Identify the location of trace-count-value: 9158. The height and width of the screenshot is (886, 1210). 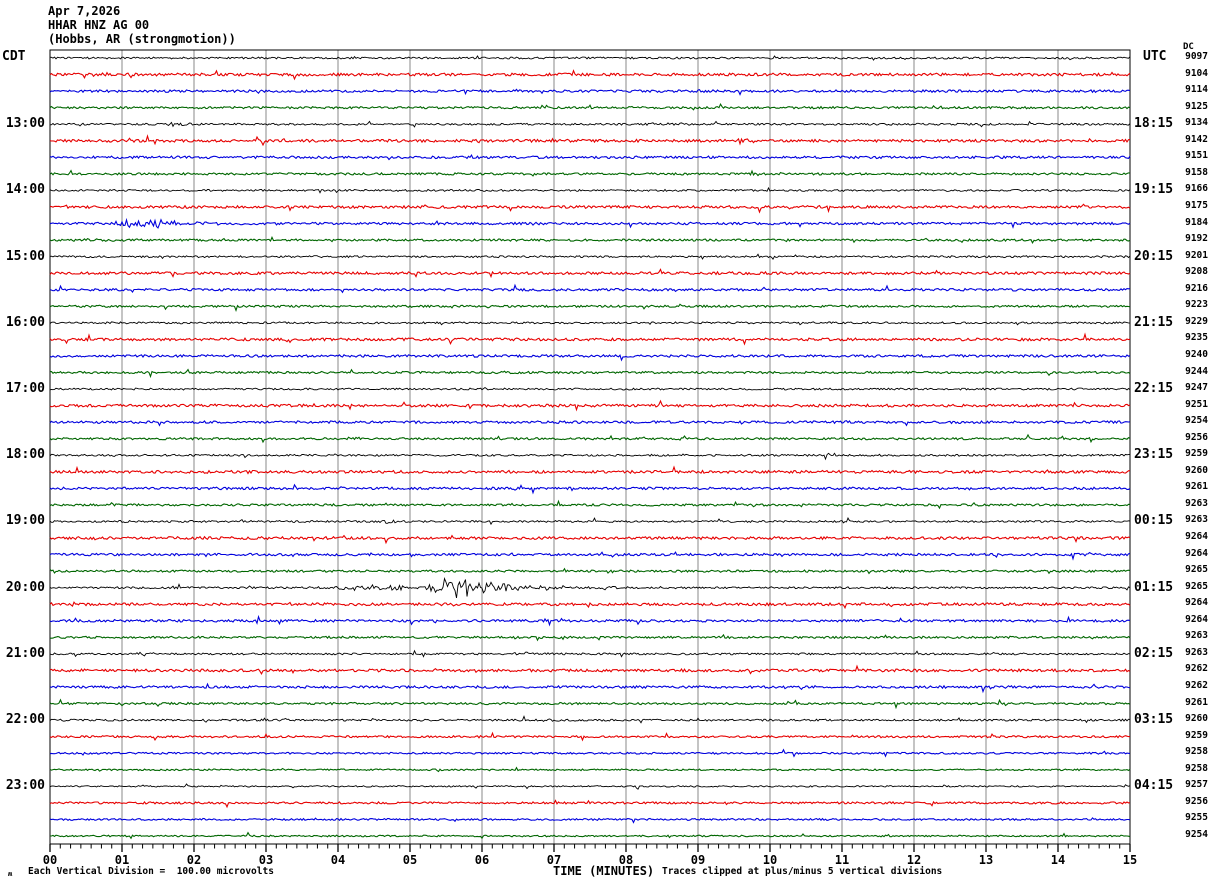
(1196, 172).